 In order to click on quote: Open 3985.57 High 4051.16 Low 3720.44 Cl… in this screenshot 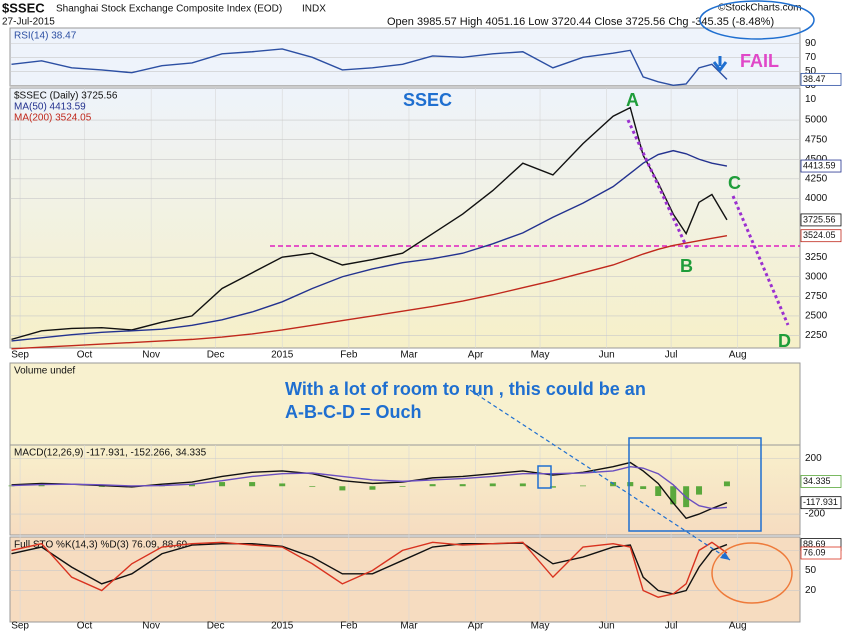, I will do `click(580, 22)`.